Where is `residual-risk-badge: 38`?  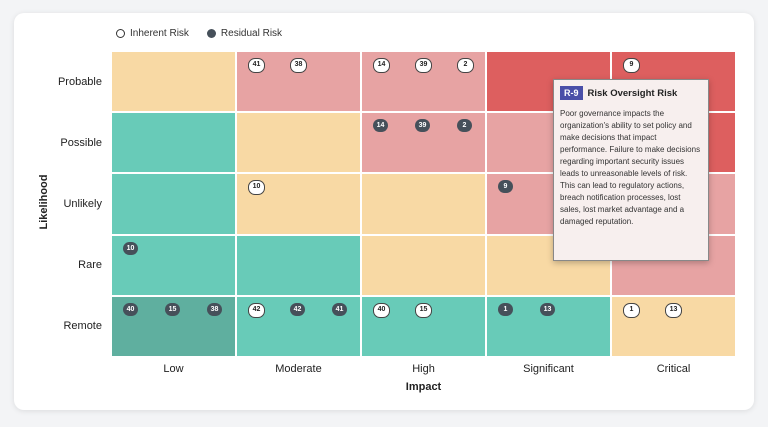 residual-risk-badge: 38 is located at coordinates (214, 309).